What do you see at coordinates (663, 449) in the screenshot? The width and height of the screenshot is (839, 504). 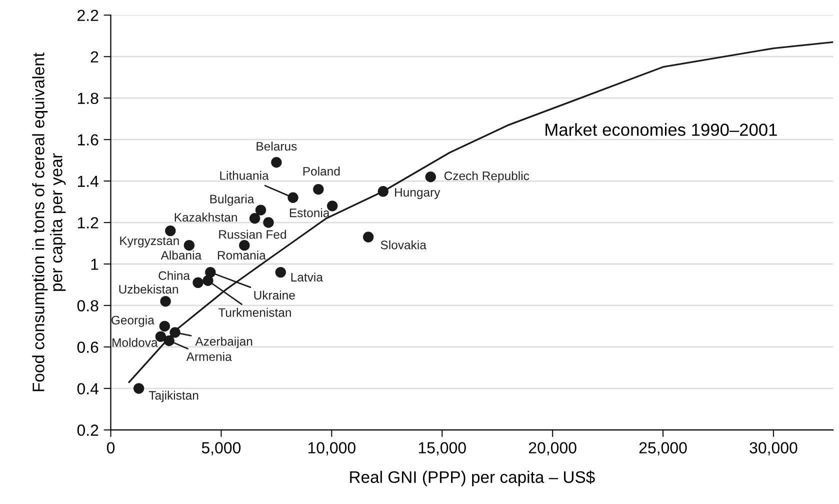 I see `x-tick-label: 25,000` at bounding box center [663, 449].